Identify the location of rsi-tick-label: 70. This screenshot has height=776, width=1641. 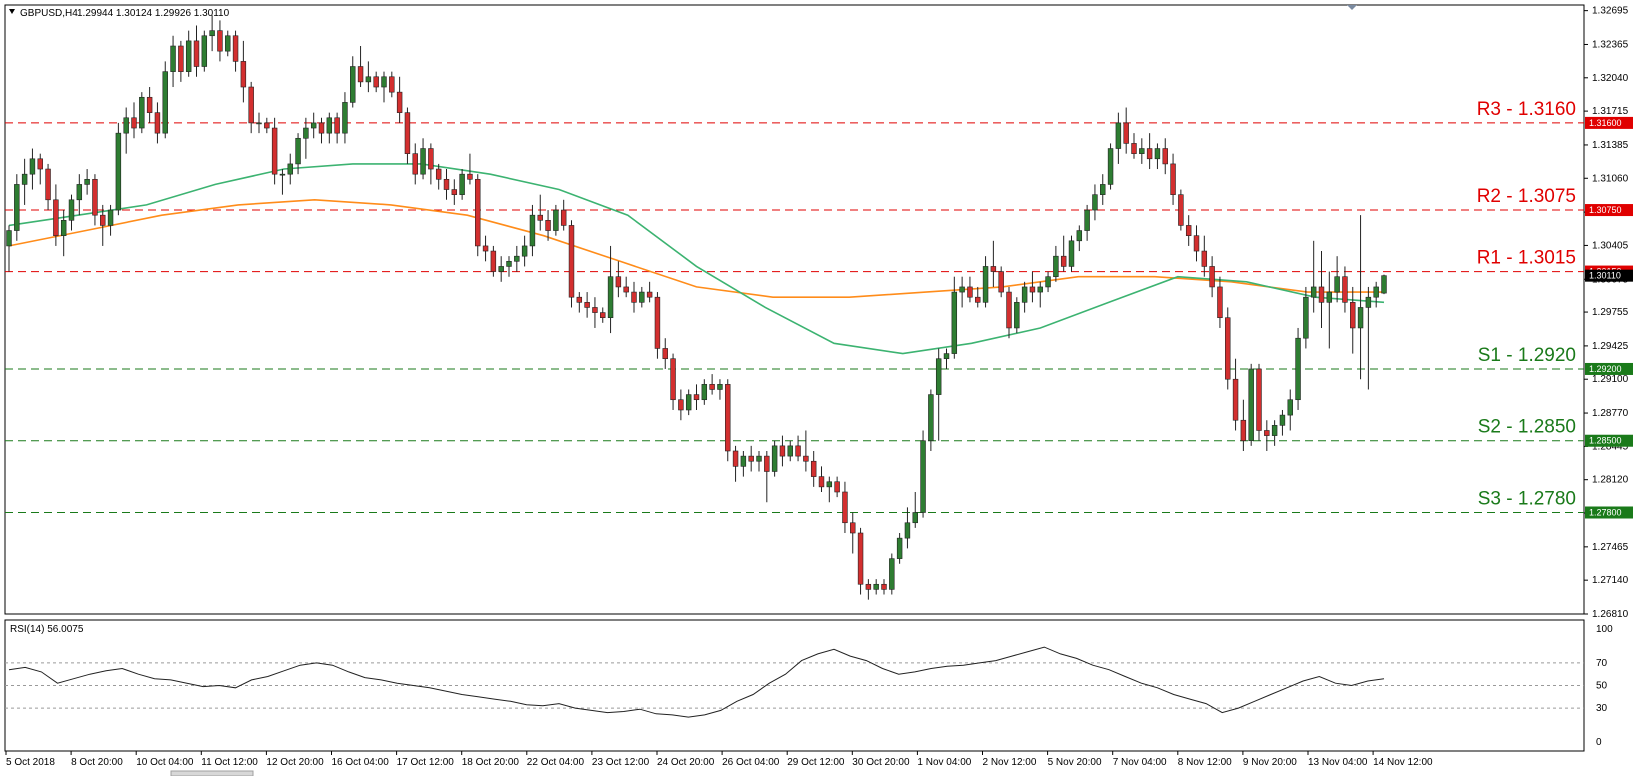
(1602, 663).